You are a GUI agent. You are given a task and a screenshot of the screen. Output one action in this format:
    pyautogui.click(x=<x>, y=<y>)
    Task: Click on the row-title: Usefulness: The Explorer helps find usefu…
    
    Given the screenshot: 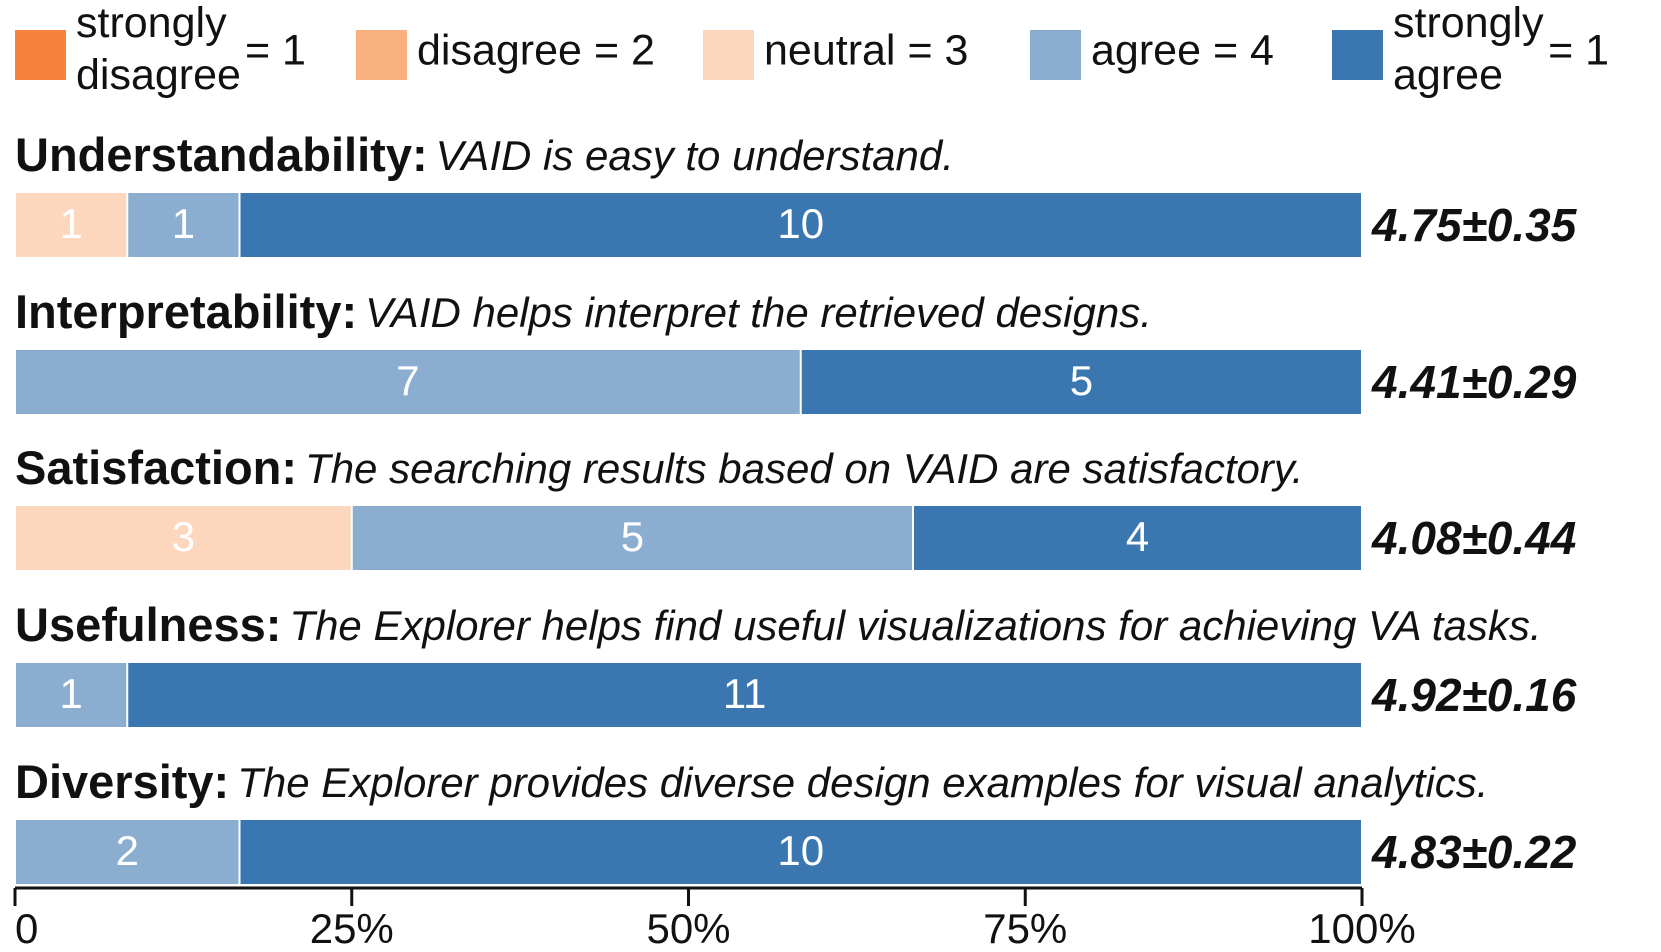 What is the action you would take?
    pyautogui.click(x=778, y=624)
    